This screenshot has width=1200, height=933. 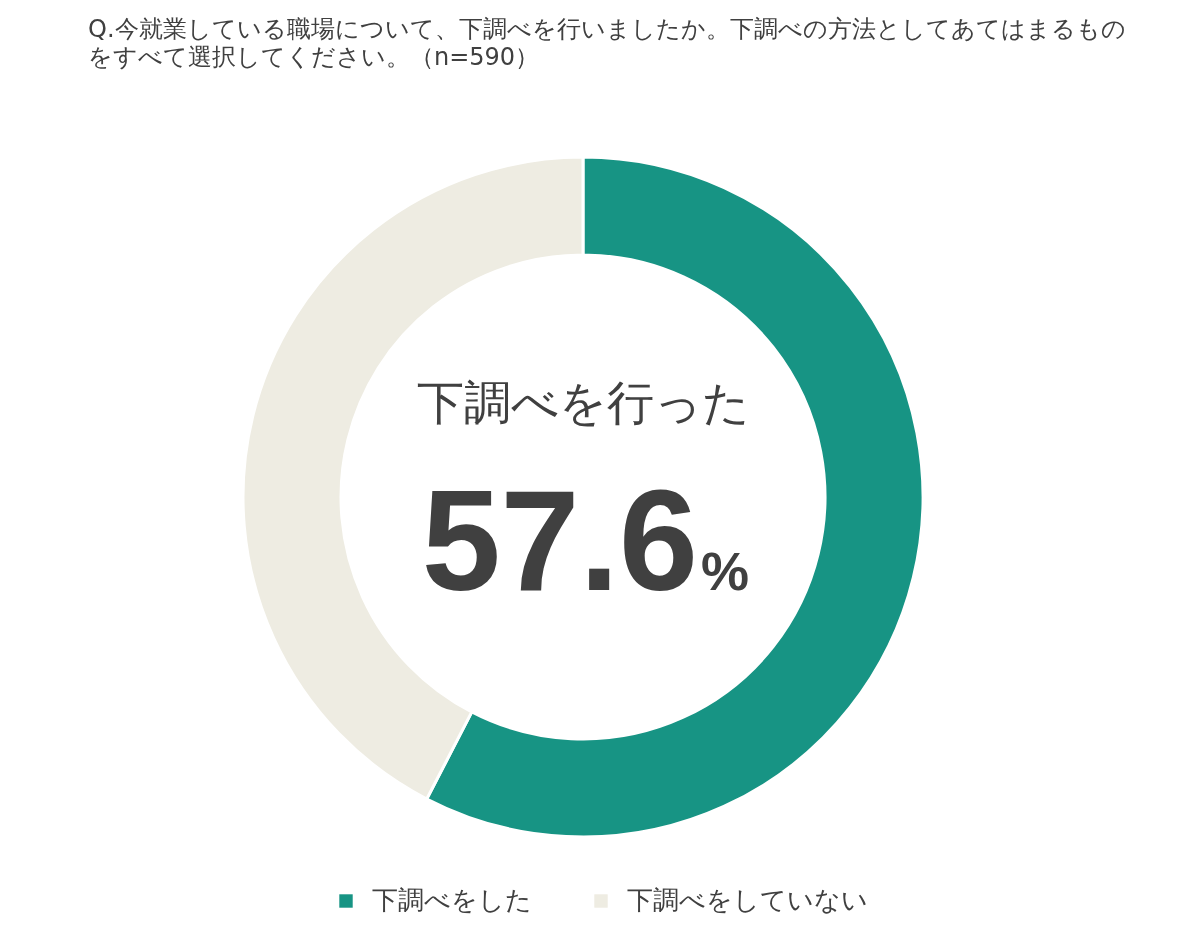 What do you see at coordinates (585, 540) in the screenshot?
I see `text: 57.6%` at bounding box center [585, 540].